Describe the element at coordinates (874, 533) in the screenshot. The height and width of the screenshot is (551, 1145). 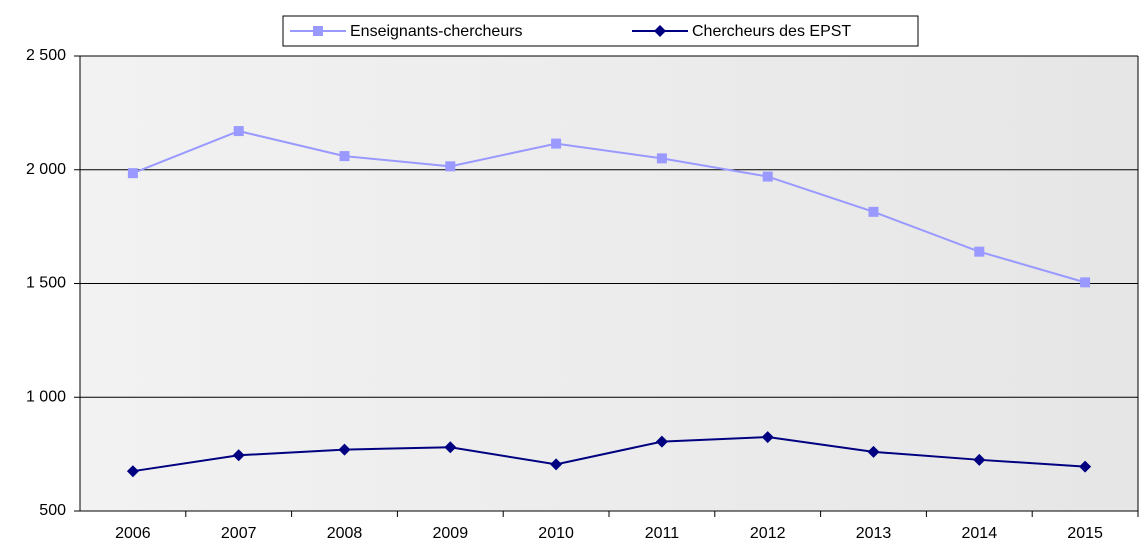
I see `x-tick-label: 2013` at that location.